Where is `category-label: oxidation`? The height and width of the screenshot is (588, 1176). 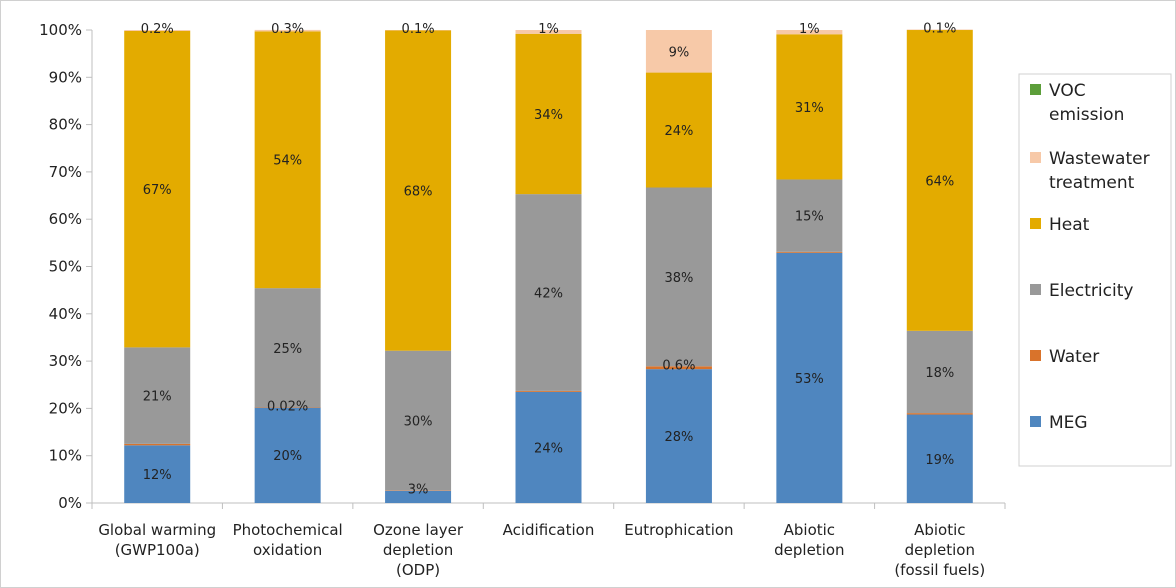
category-label: oxidation is located at coordinates (287, 550).